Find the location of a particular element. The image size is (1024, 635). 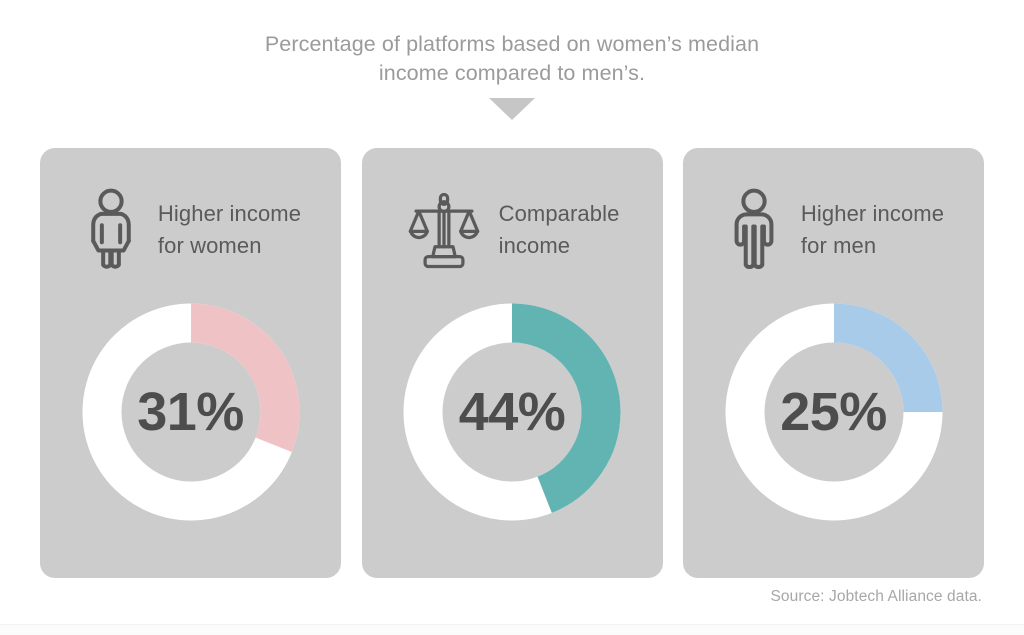

card-label: Higher income for women is located at coordinates (229, 229).